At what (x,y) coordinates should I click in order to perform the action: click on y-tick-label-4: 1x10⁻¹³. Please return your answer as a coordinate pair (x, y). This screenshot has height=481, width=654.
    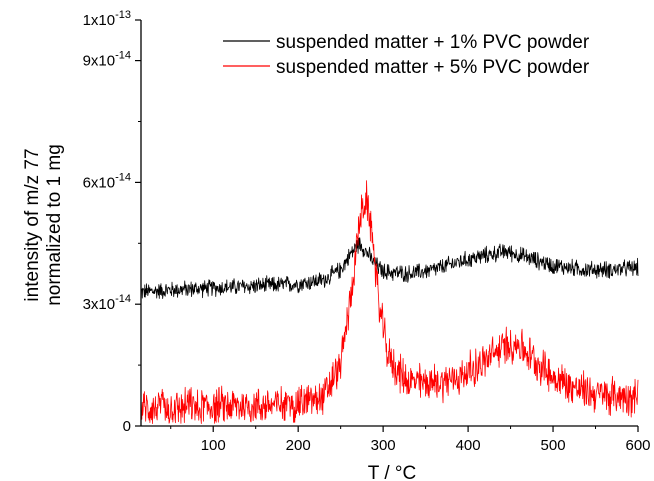
    Looking at the image, I should click on (107, 19).